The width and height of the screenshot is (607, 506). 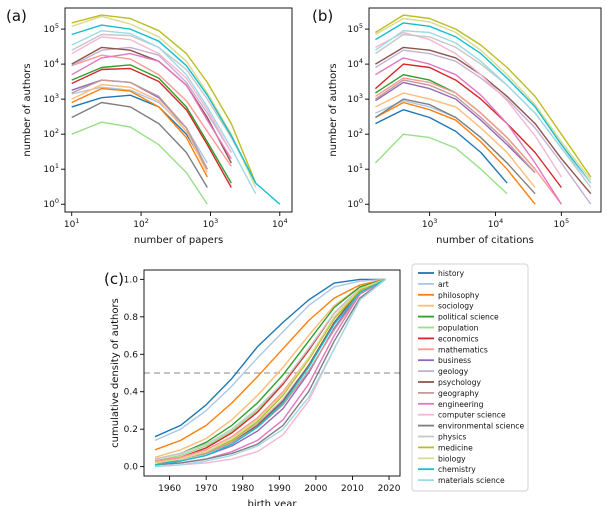 I want to click on chart-b-series-mathematics, so click(x=468, y=141).